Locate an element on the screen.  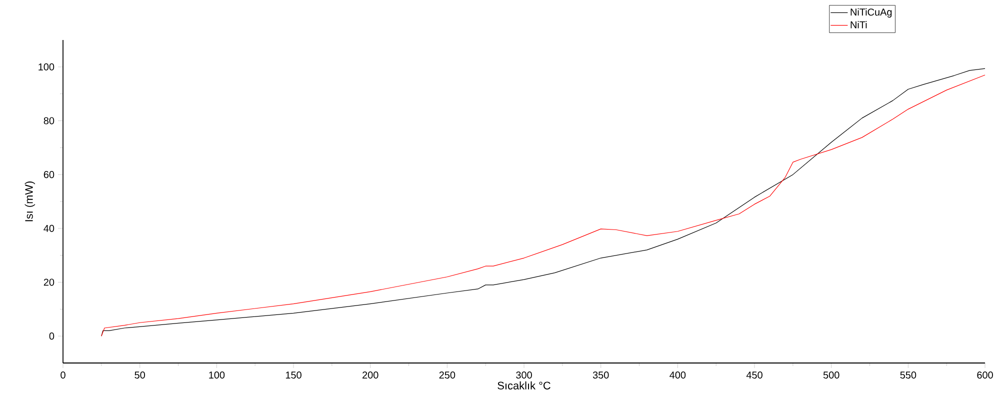
x-axis-title: Sıcaklık °C is located at coordinates (524, 385).